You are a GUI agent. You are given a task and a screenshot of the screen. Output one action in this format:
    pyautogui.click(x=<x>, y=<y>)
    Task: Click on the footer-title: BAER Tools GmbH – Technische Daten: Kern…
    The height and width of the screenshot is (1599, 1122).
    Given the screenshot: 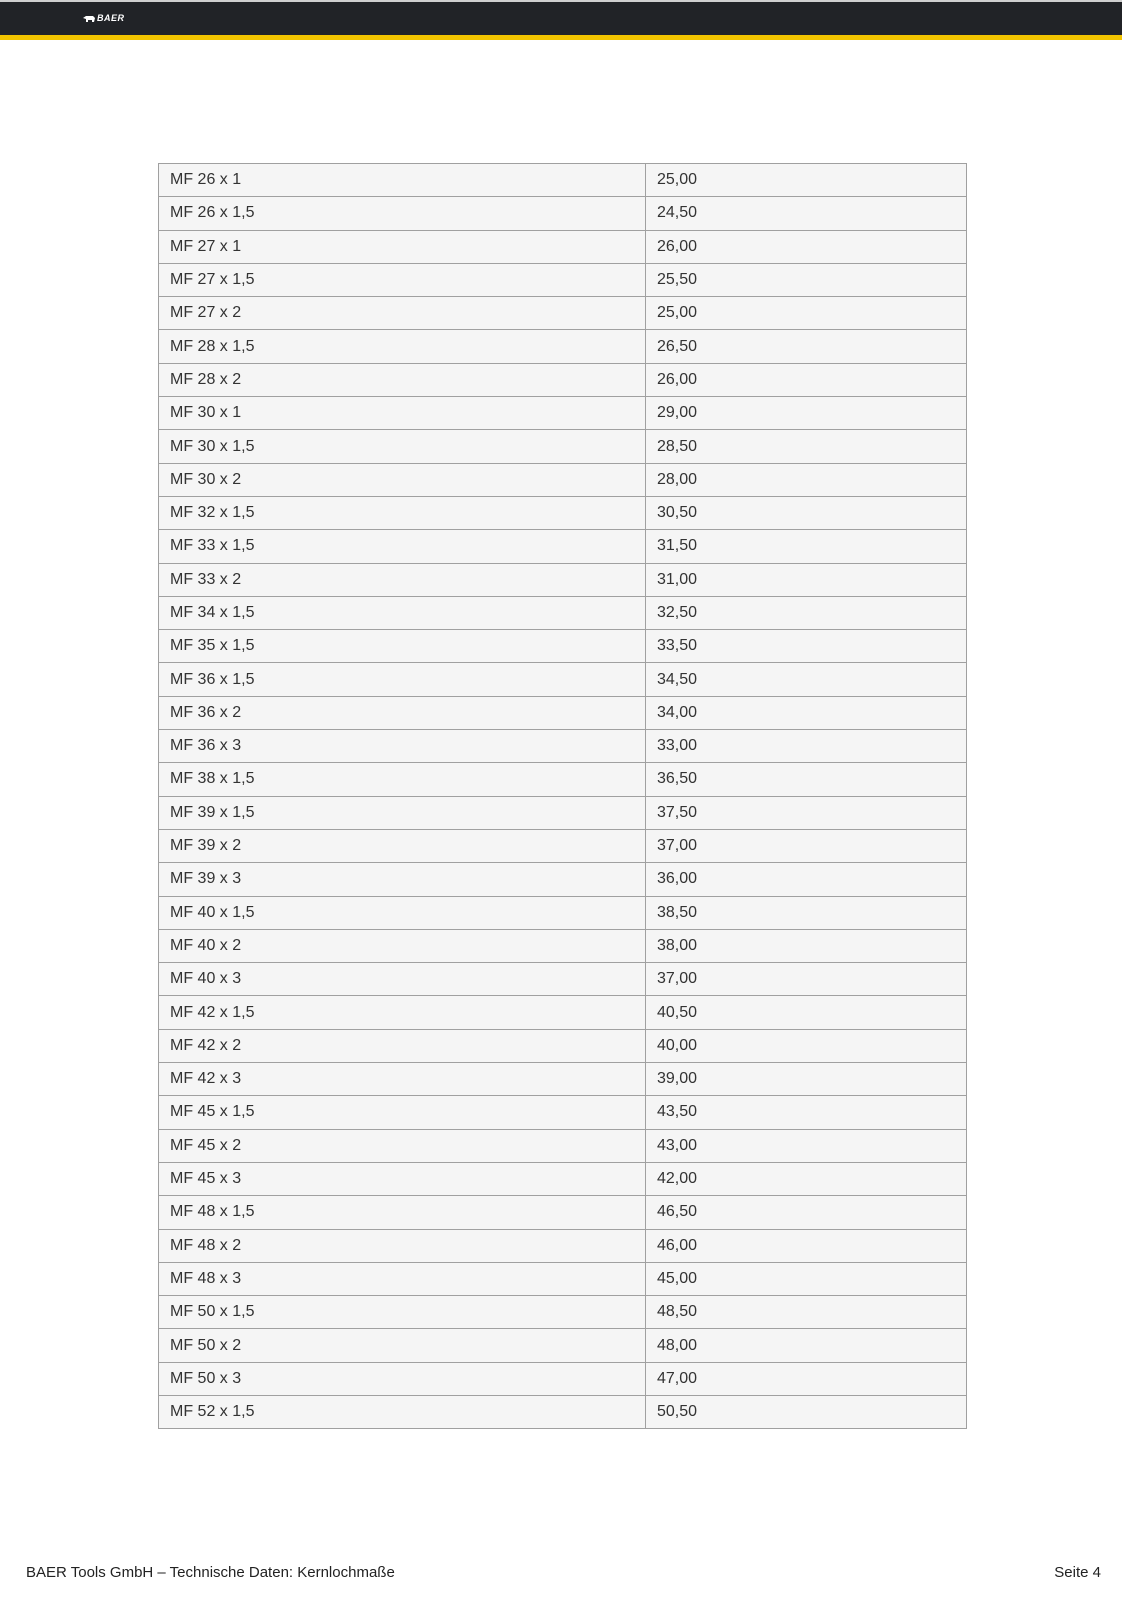 What is the action you would take?
    pyautogui.click(x=210, y=1572)
    